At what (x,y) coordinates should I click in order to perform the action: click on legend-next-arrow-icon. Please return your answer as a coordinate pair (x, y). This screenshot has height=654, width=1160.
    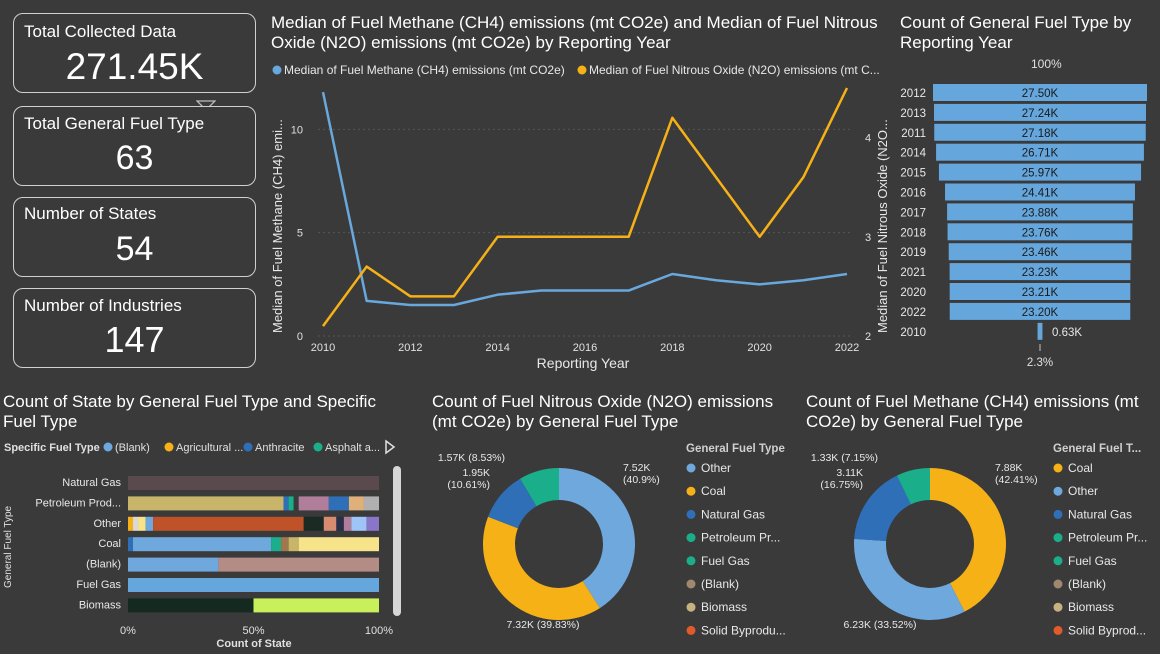
    Looking at the image, I should click on (390, 447).